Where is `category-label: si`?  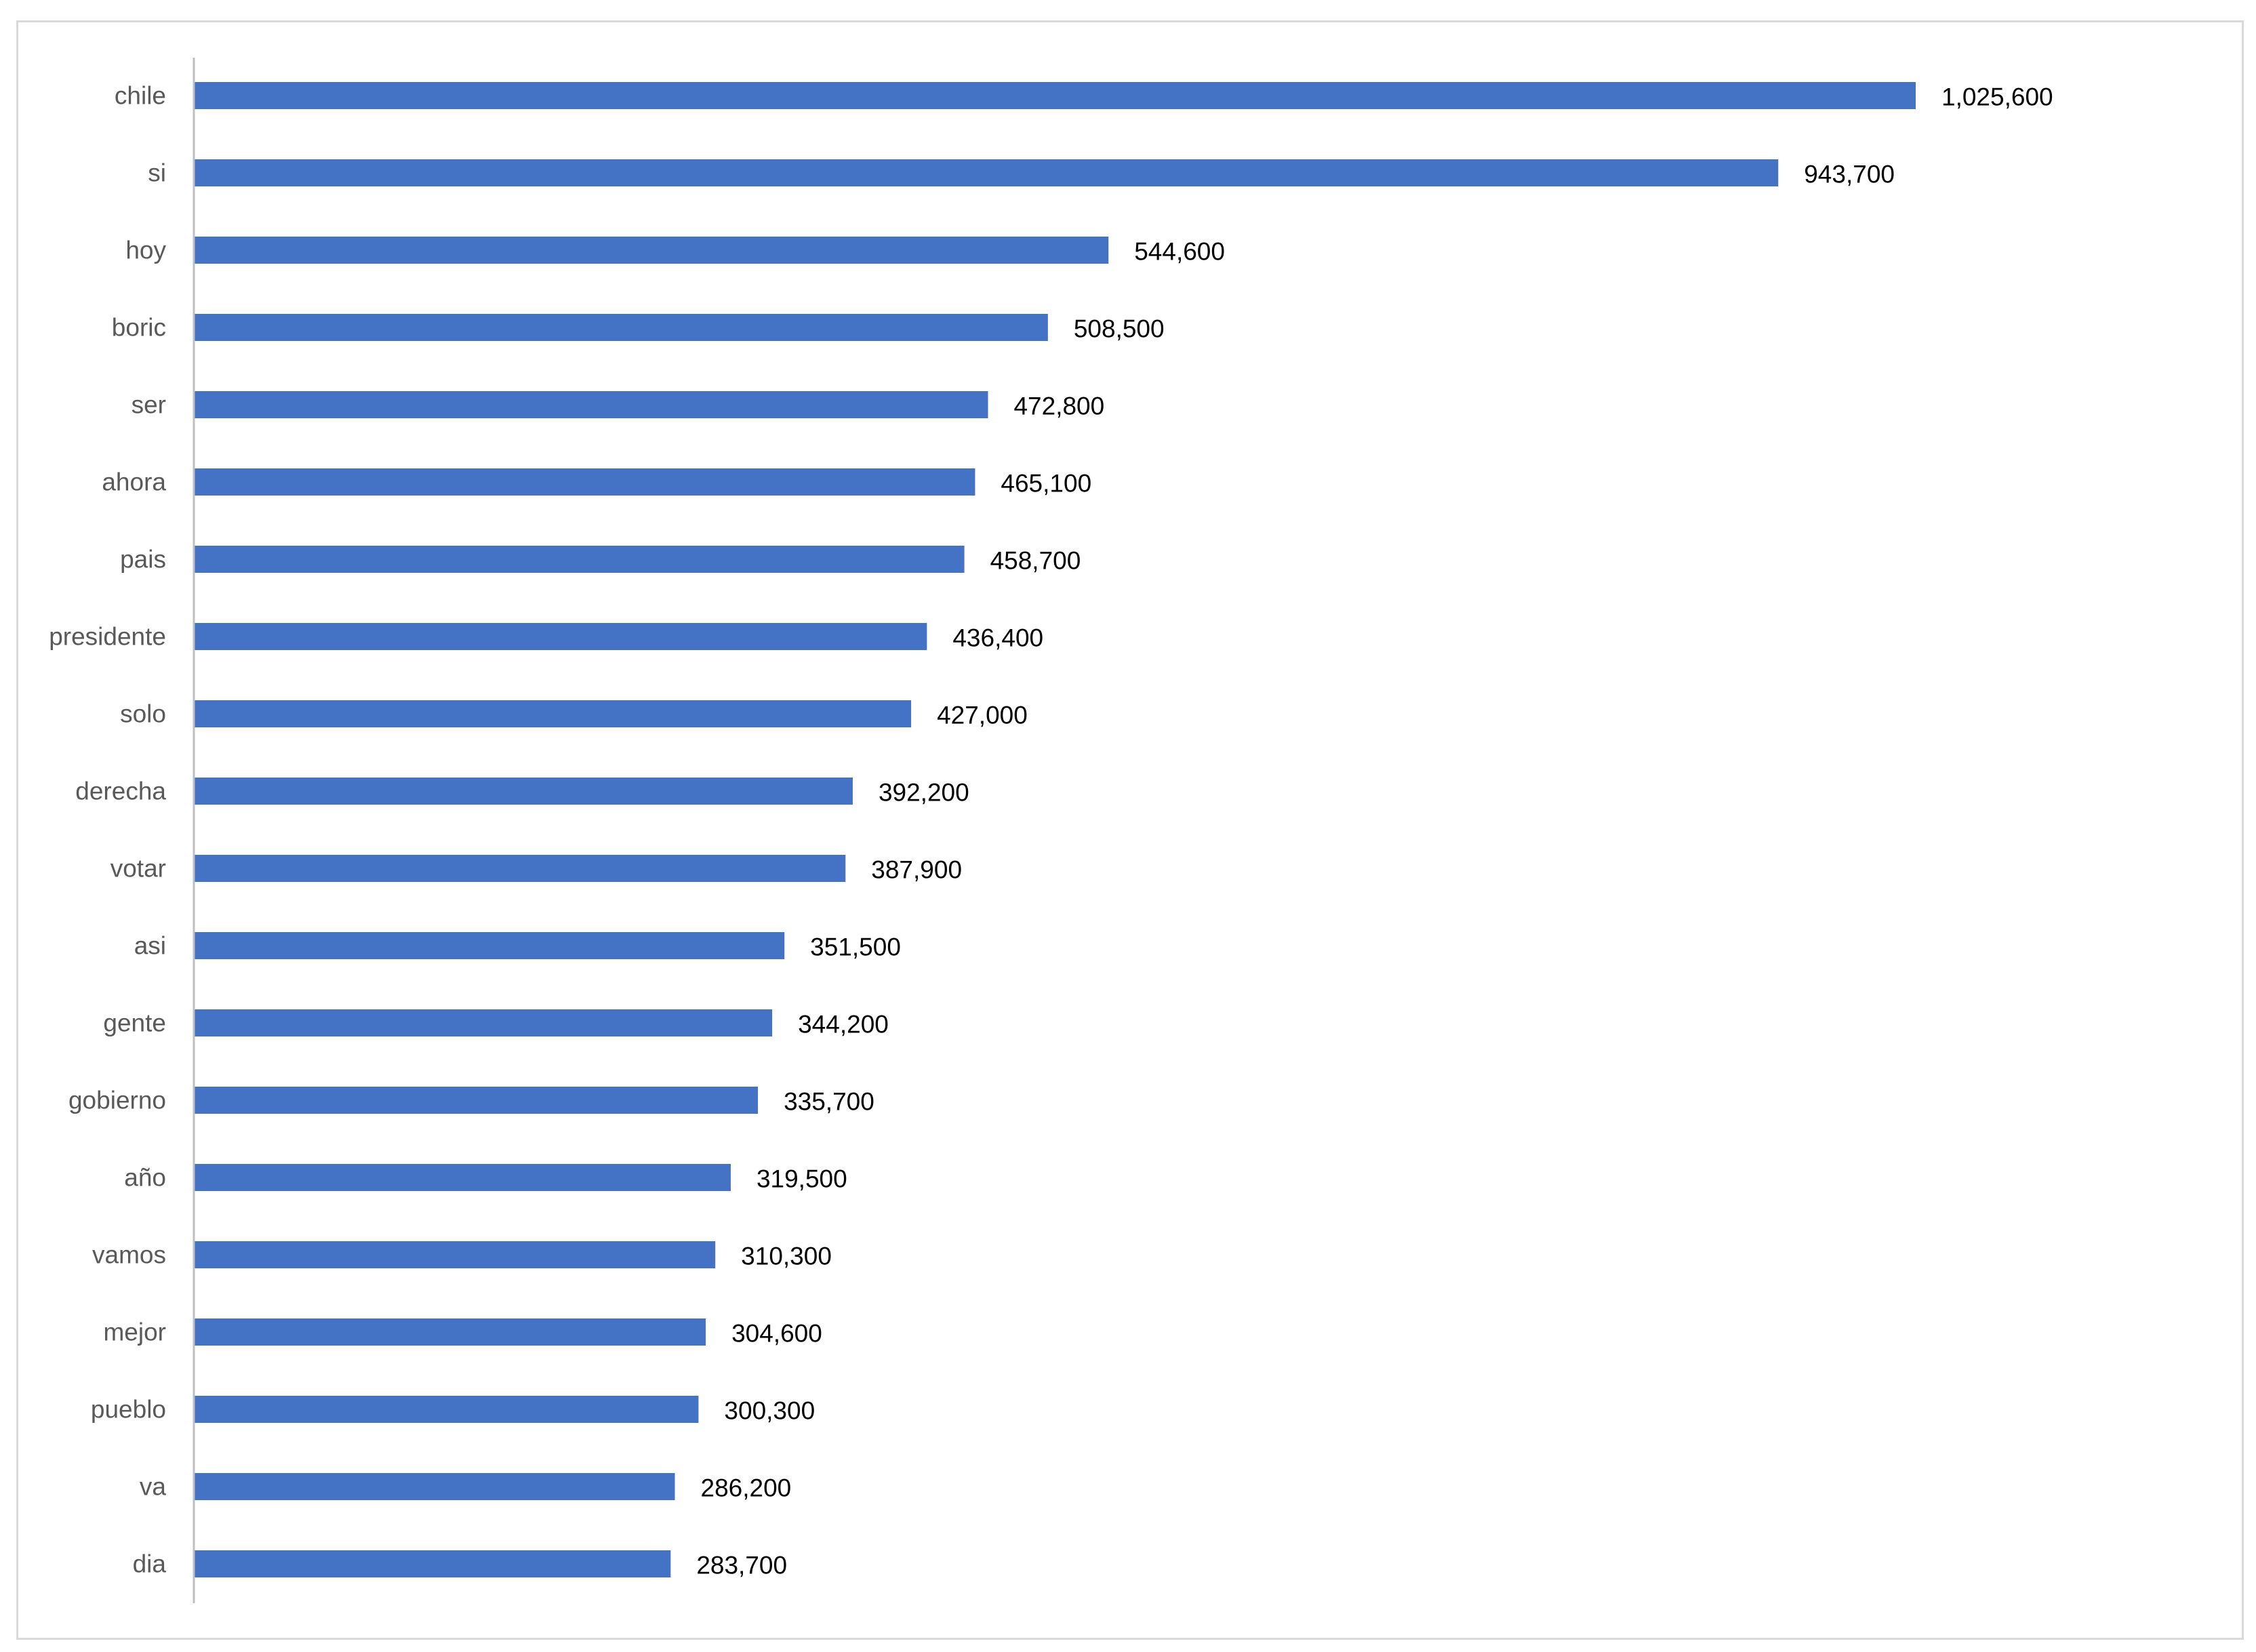 category-label: si is located at coordinates (157, 173).